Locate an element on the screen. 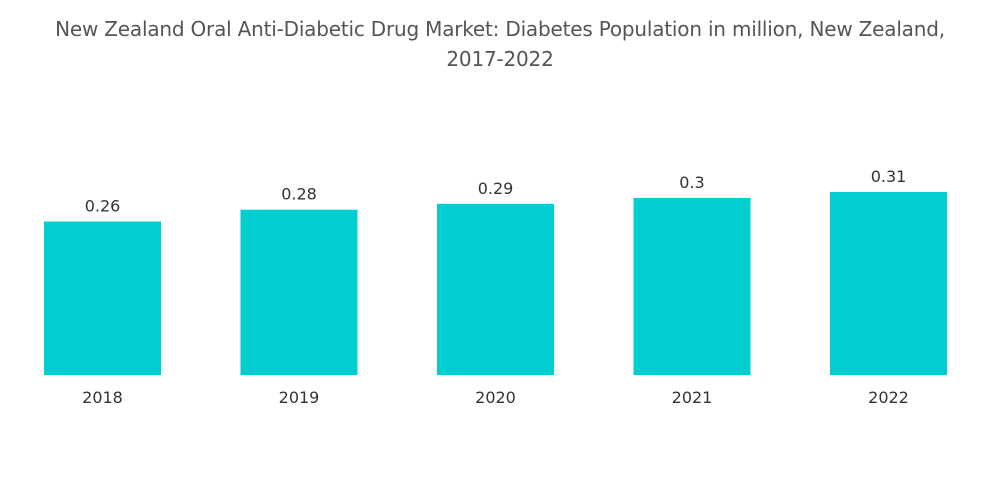 The width and height of the screenshot is (1000, 504). data-labels-group: 0.26 0.28 0.29 0.3 0.31 is located at coordinates (496, 191).